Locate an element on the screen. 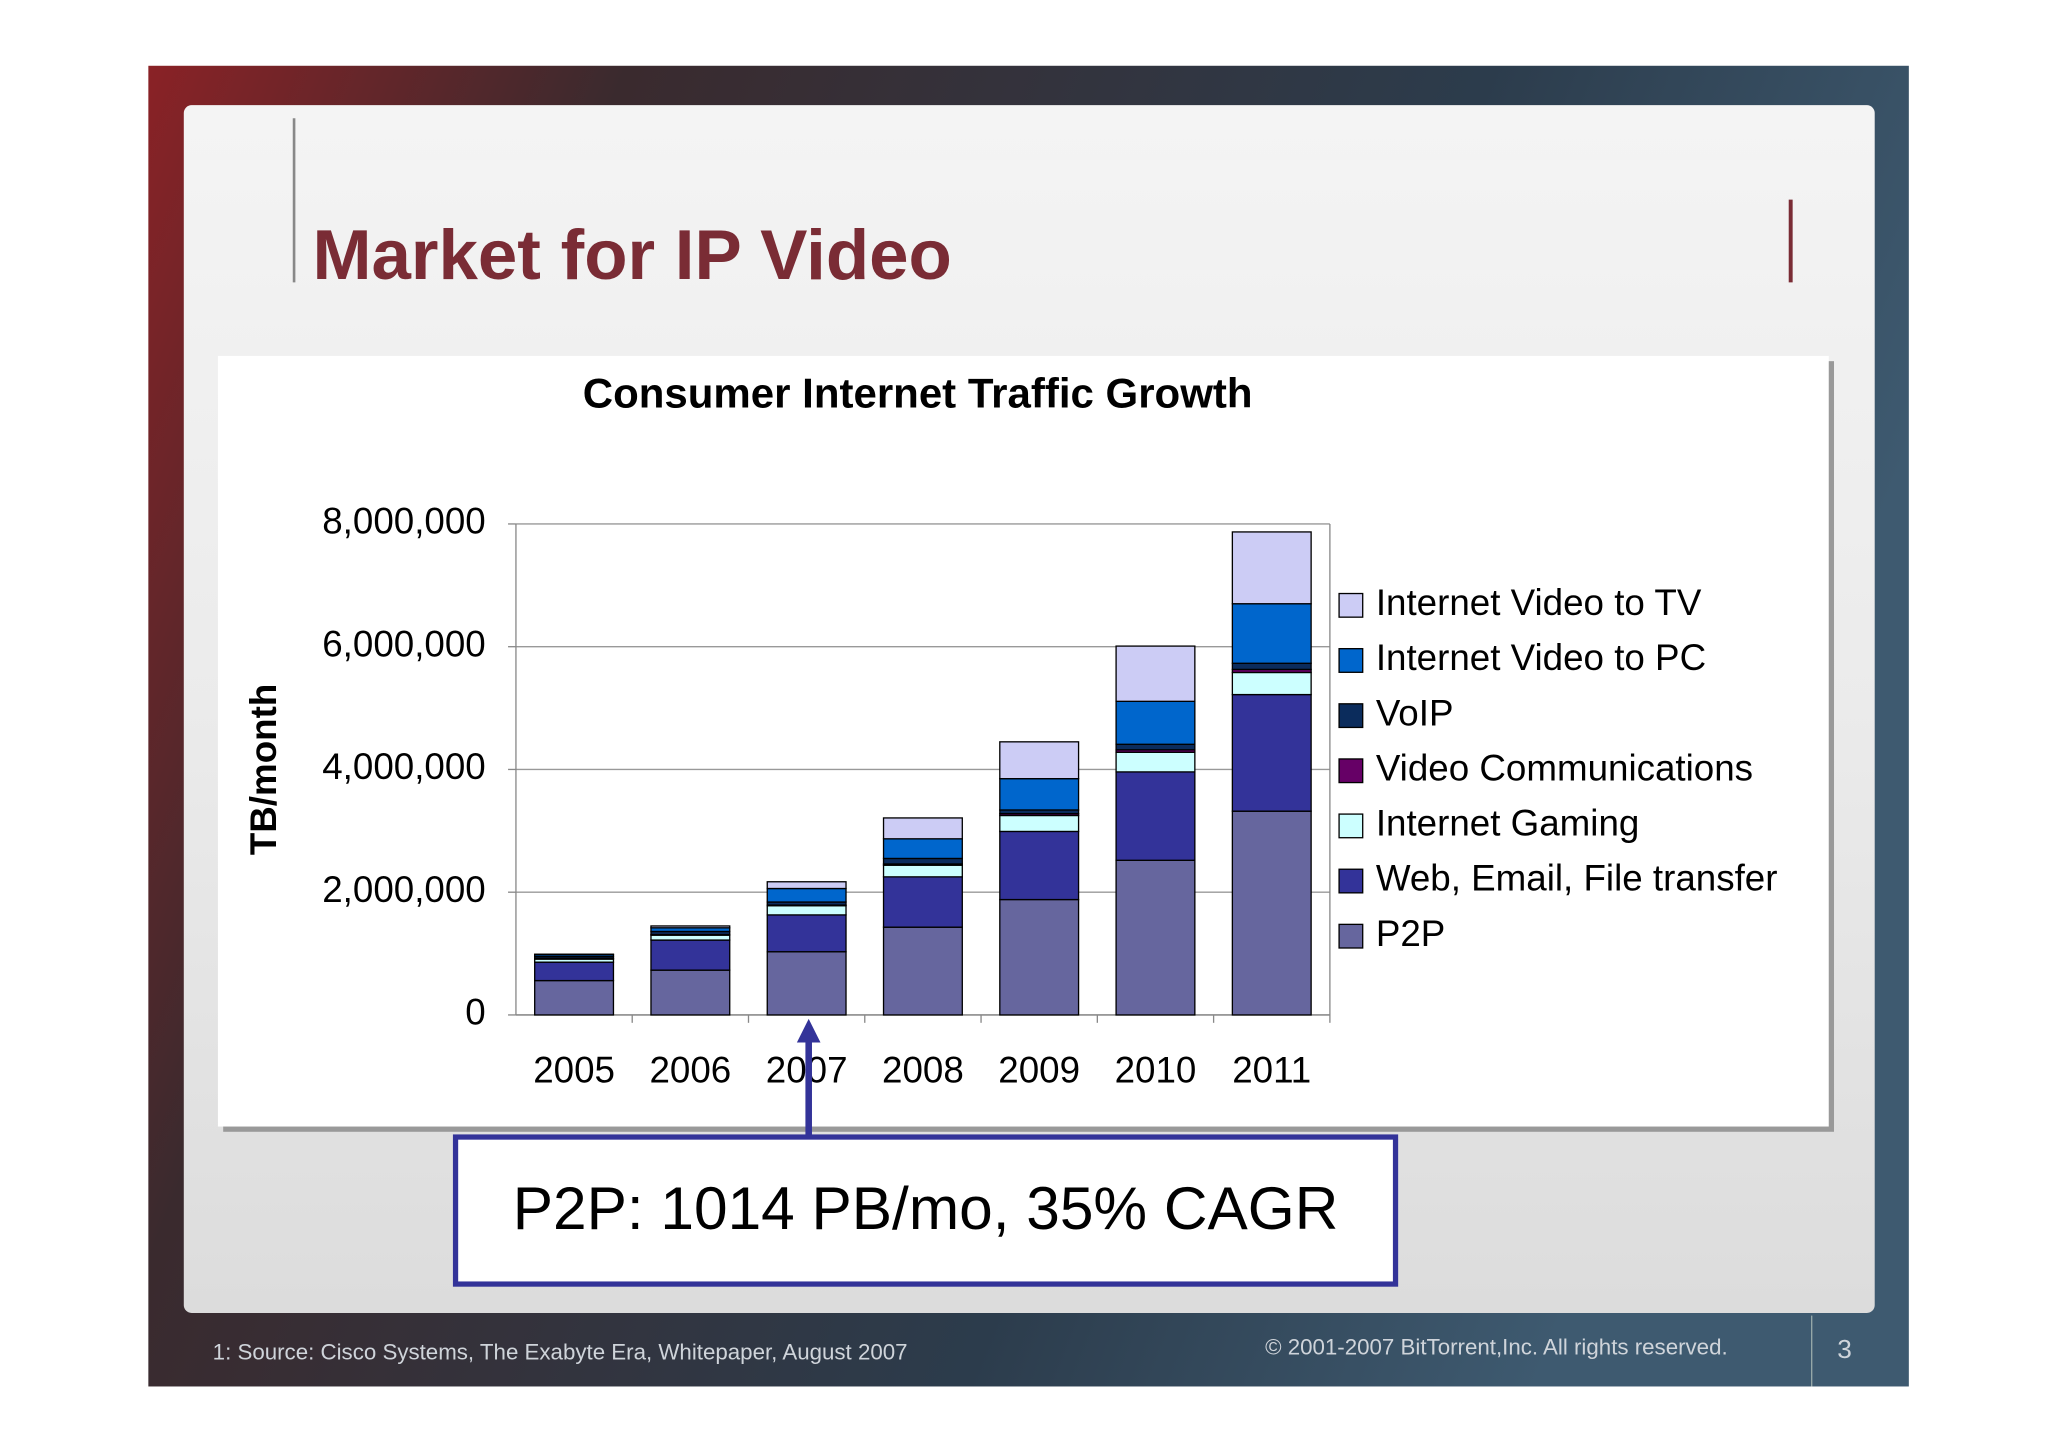  legend-label: P2P is located at coordinates (1410, 933).